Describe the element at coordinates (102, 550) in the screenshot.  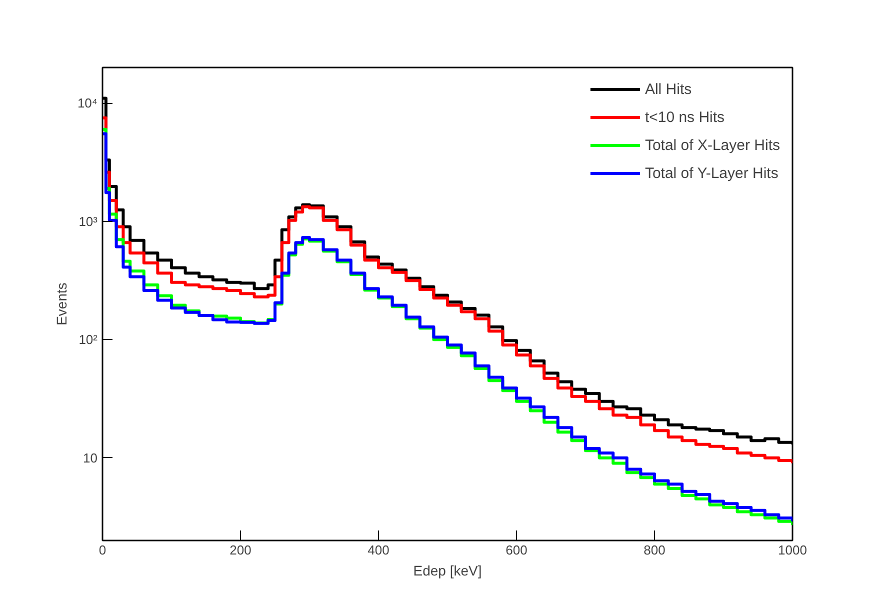
I see `x-tick-label: 0` at that location.